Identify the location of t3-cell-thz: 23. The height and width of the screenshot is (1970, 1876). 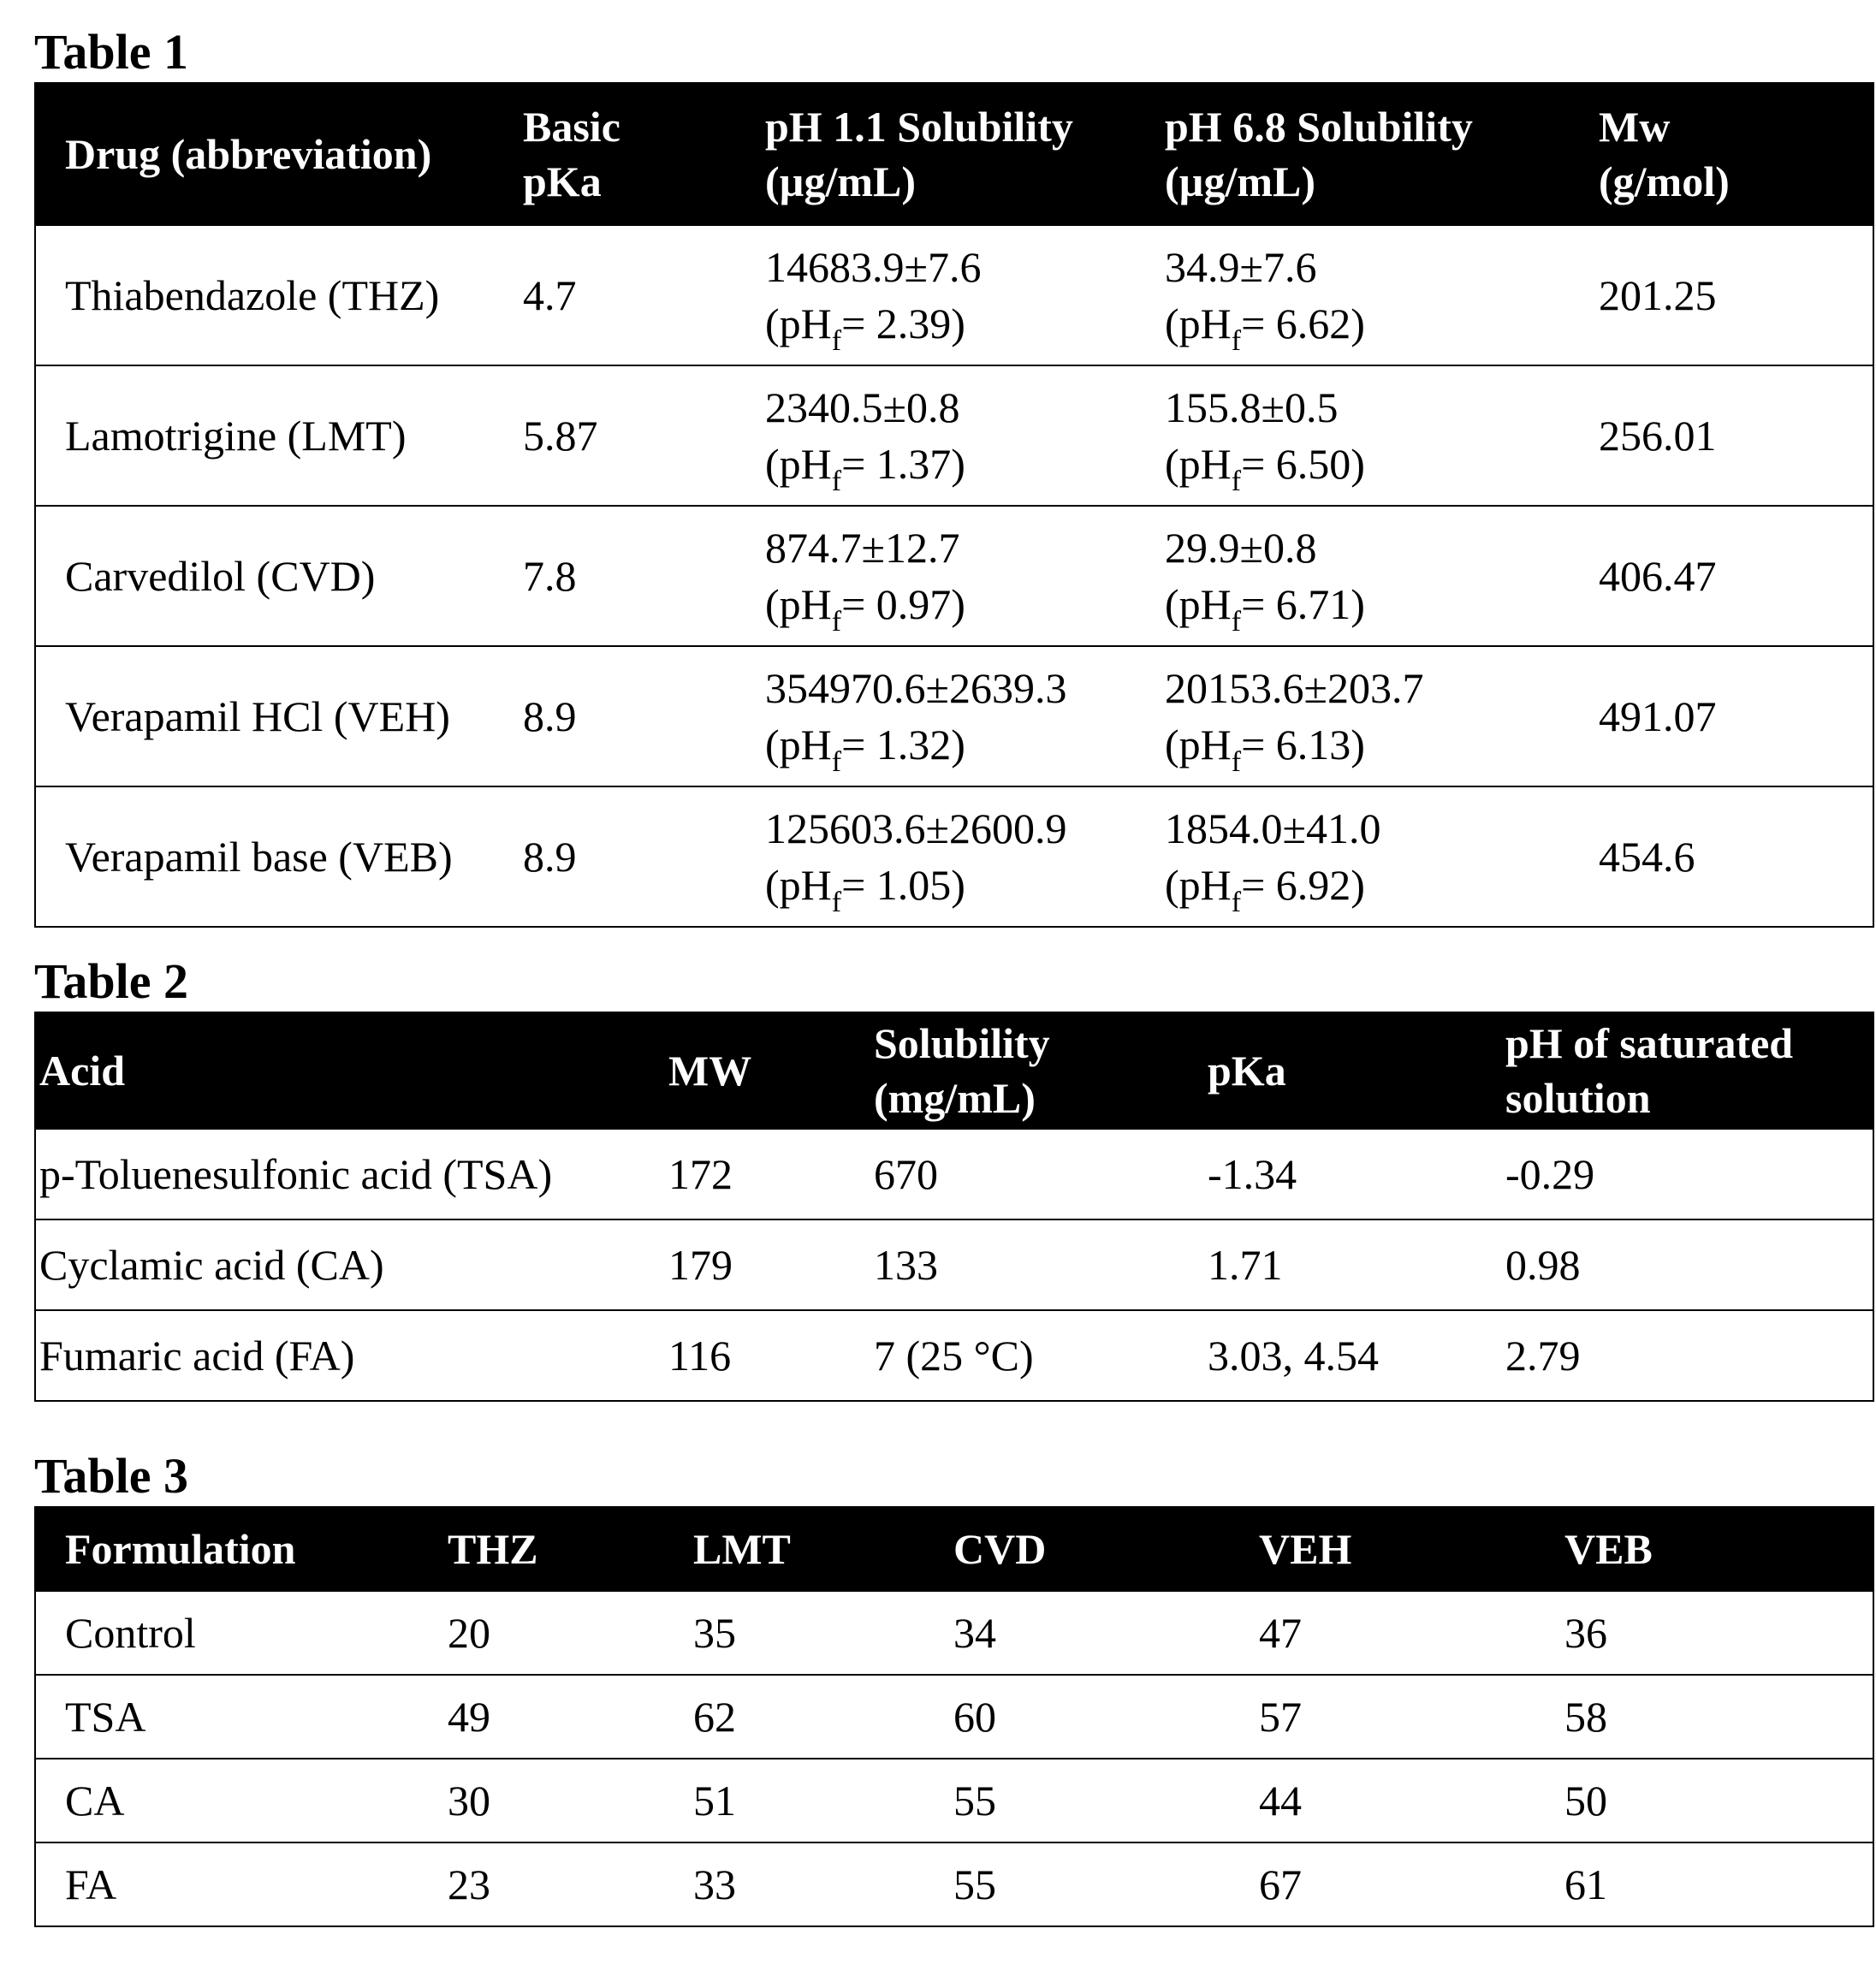
(570, 1884).